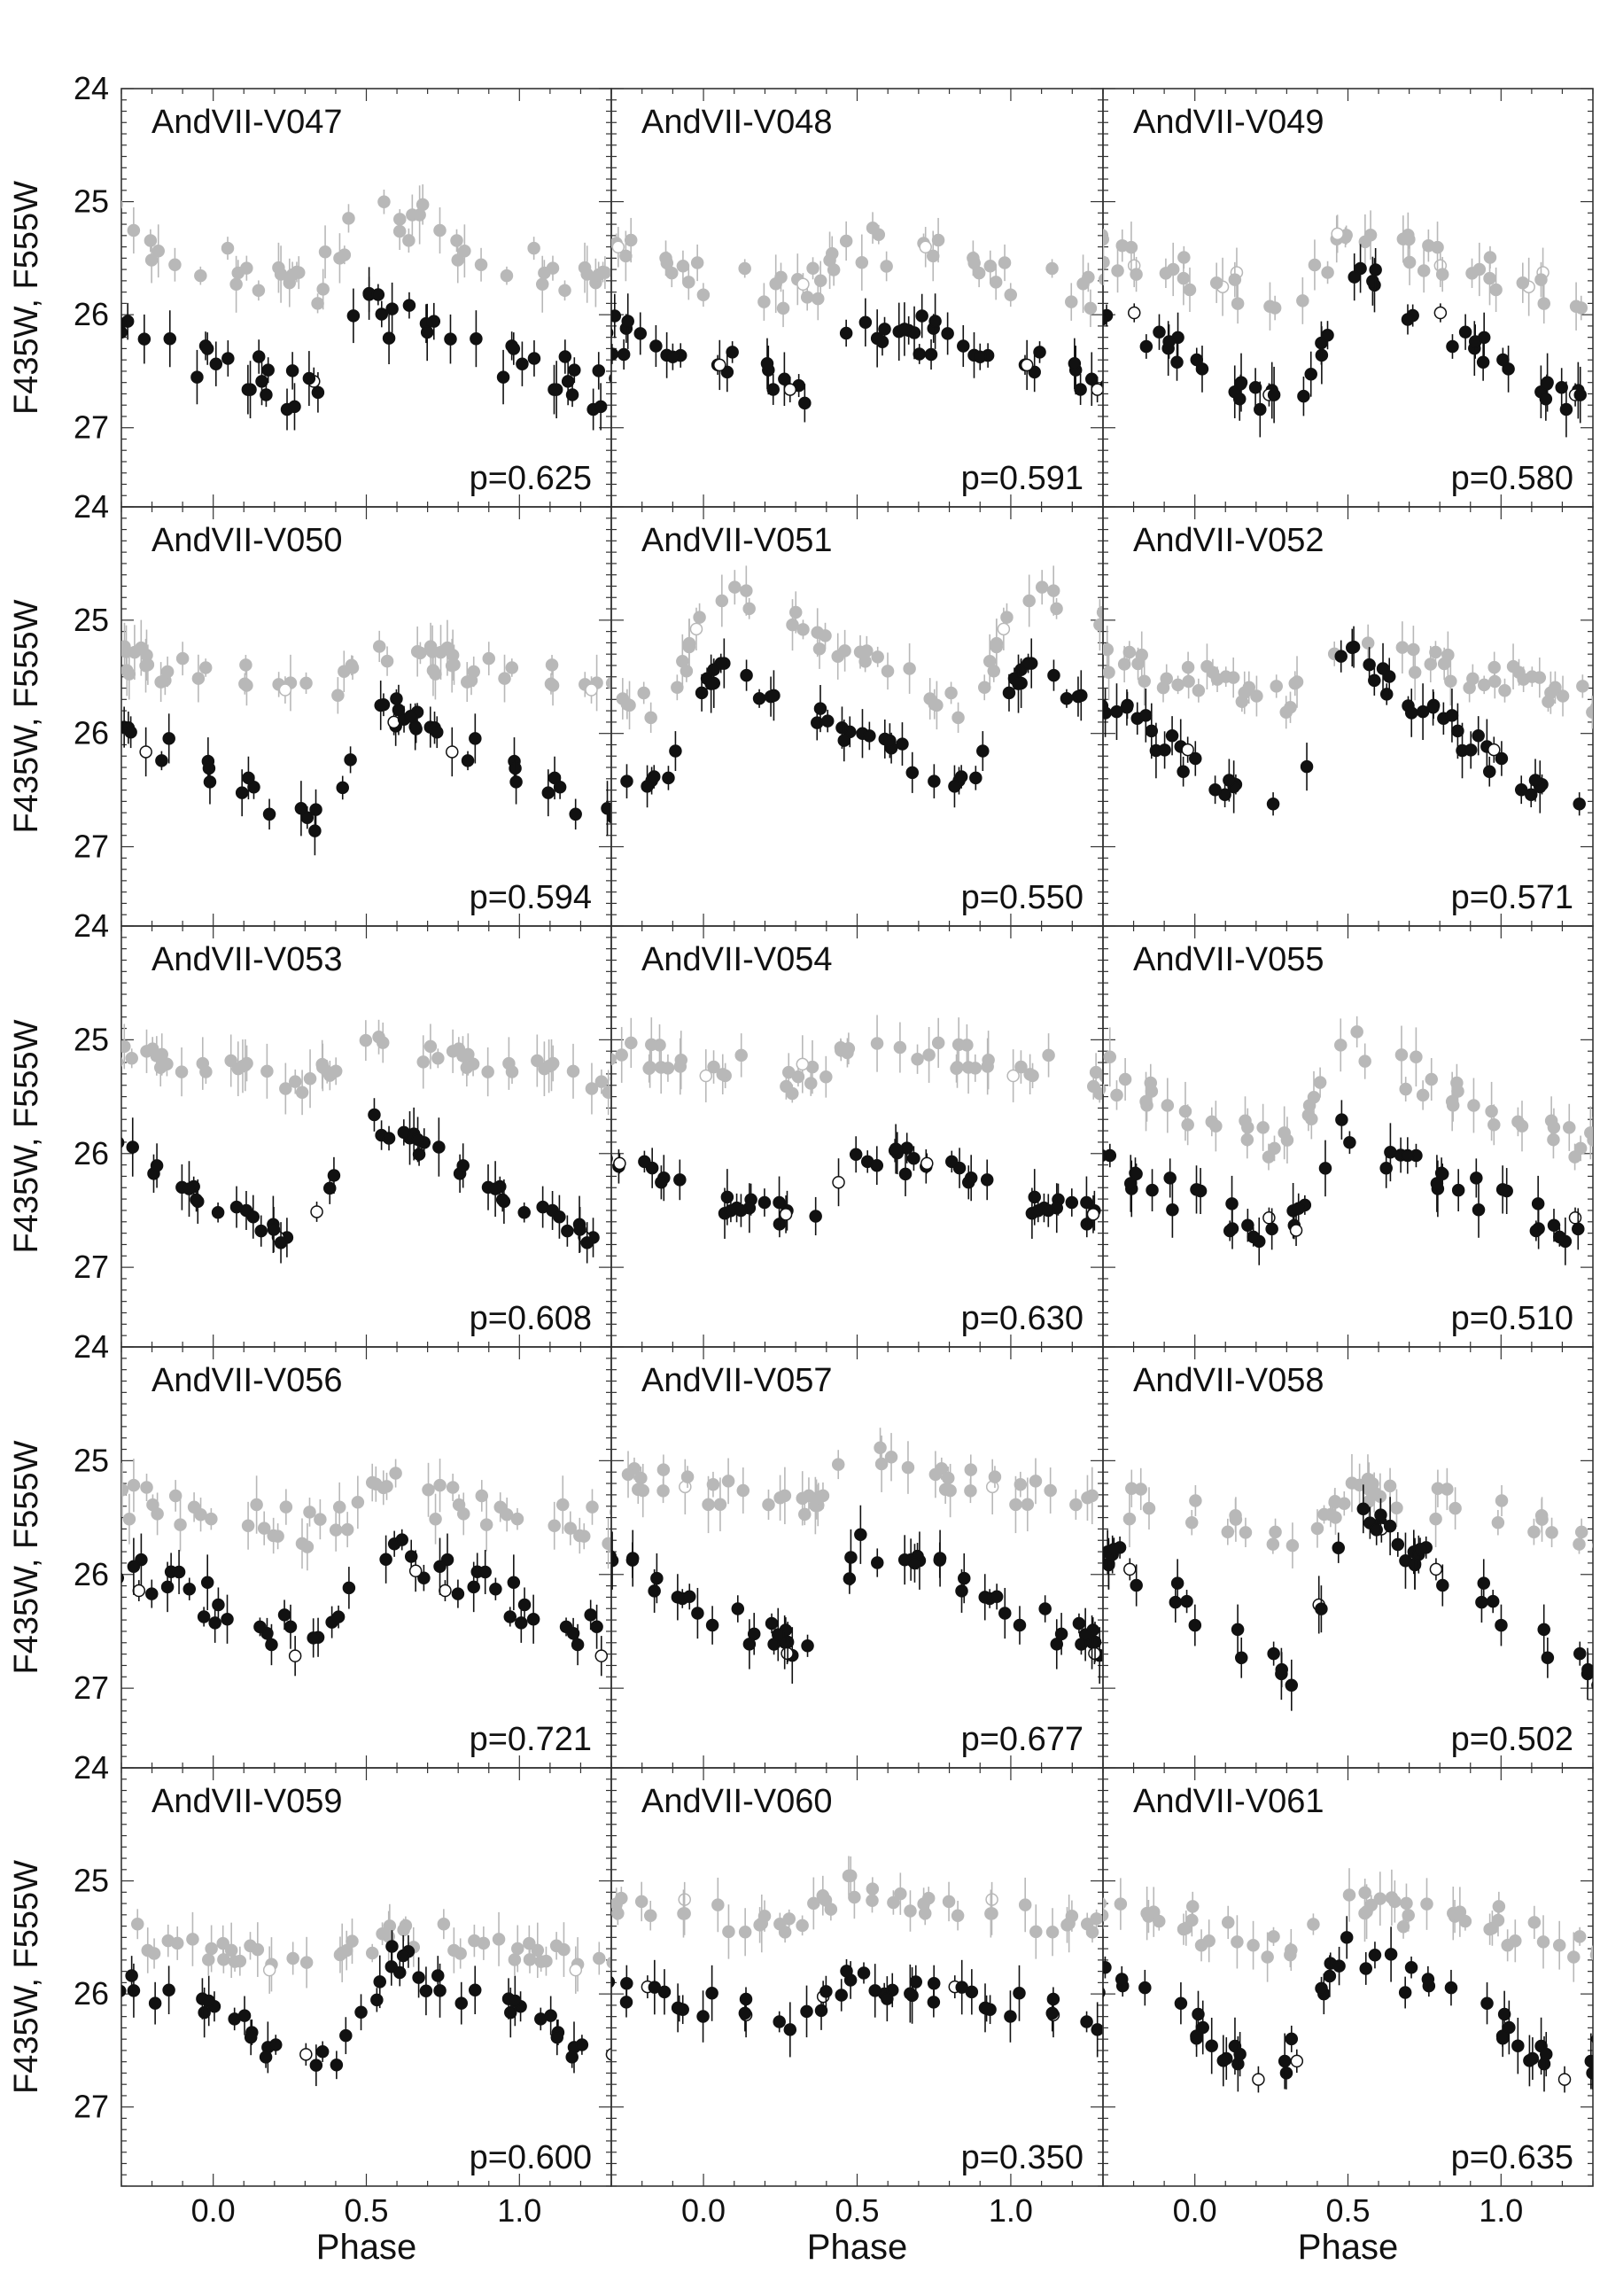 This screenshot has height=2296, width=1600. I want to click on panel-frame, so click(1348, 1977).